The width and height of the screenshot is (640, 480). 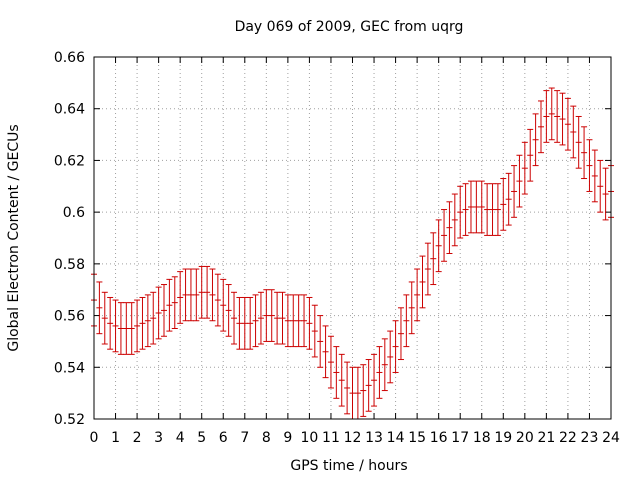 I want to click on x-tick-label: 20, so click(x=525, y=438).